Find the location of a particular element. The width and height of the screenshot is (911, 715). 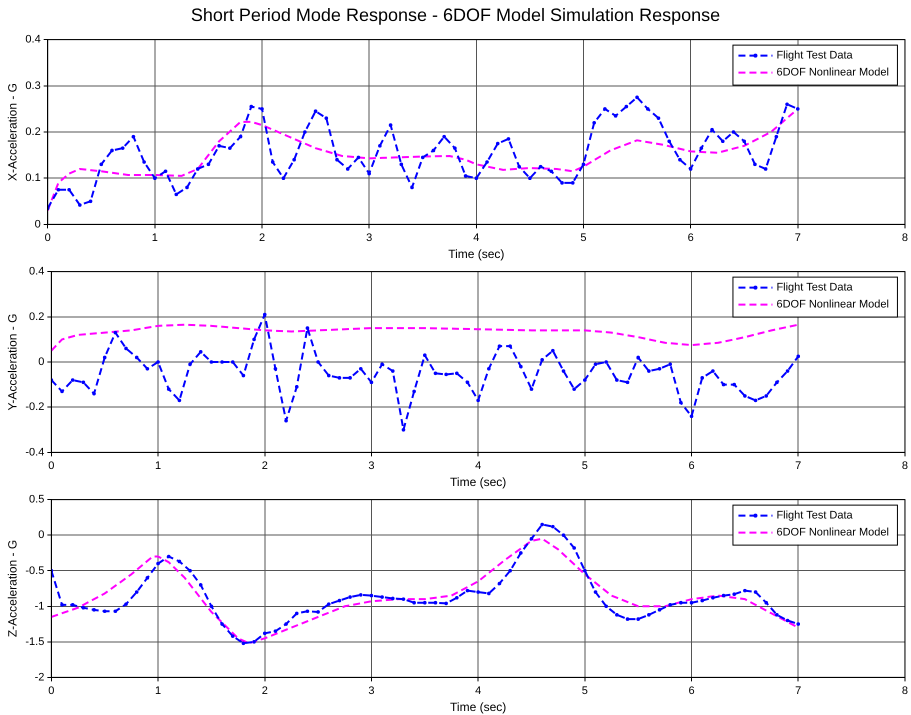

y-axis-title: Z-Acceleration - G is located at coordinates (13, 589).